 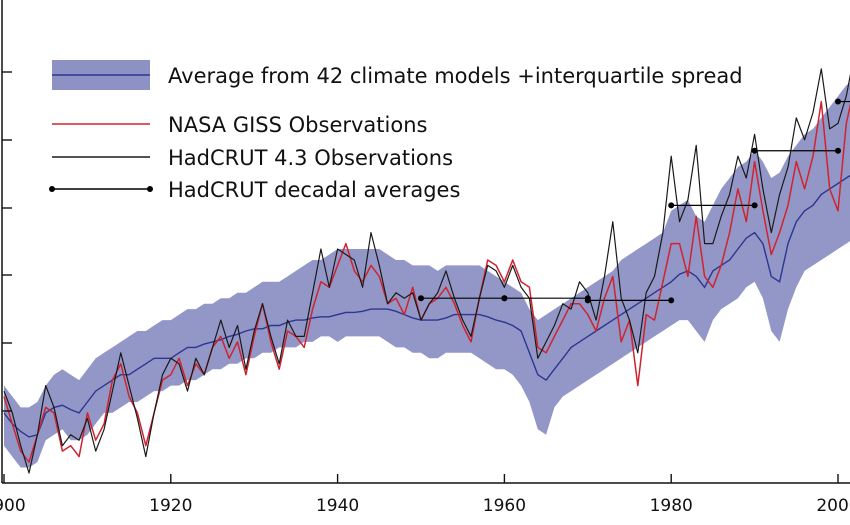 I want to click on legend-decadal-dot-end, so click(x=150, y=189).